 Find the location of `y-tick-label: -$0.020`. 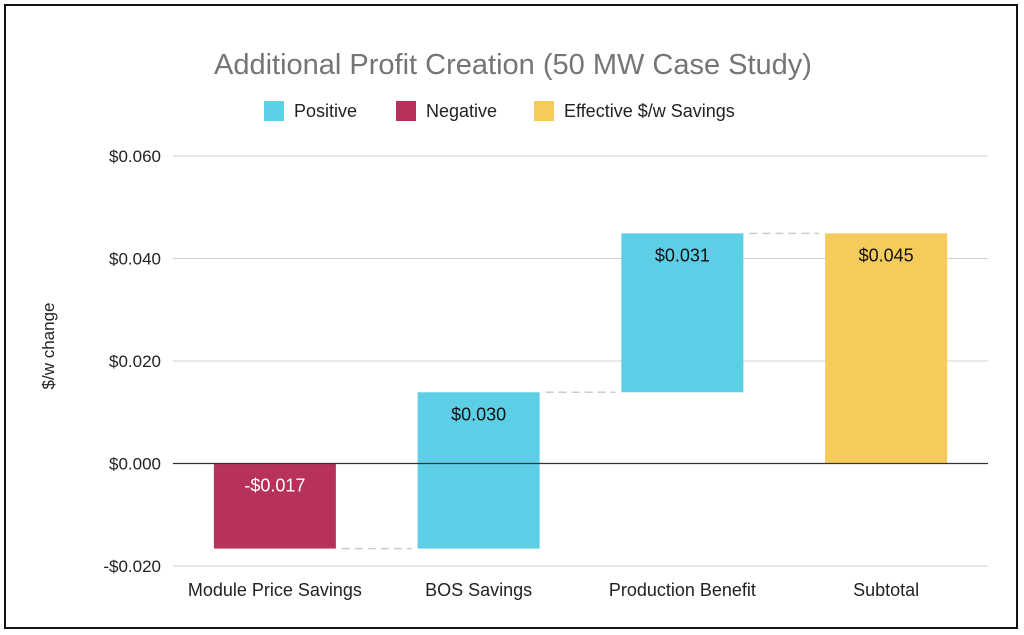

y-tick-label: -$0.020 is located at coordinates (132, 566).